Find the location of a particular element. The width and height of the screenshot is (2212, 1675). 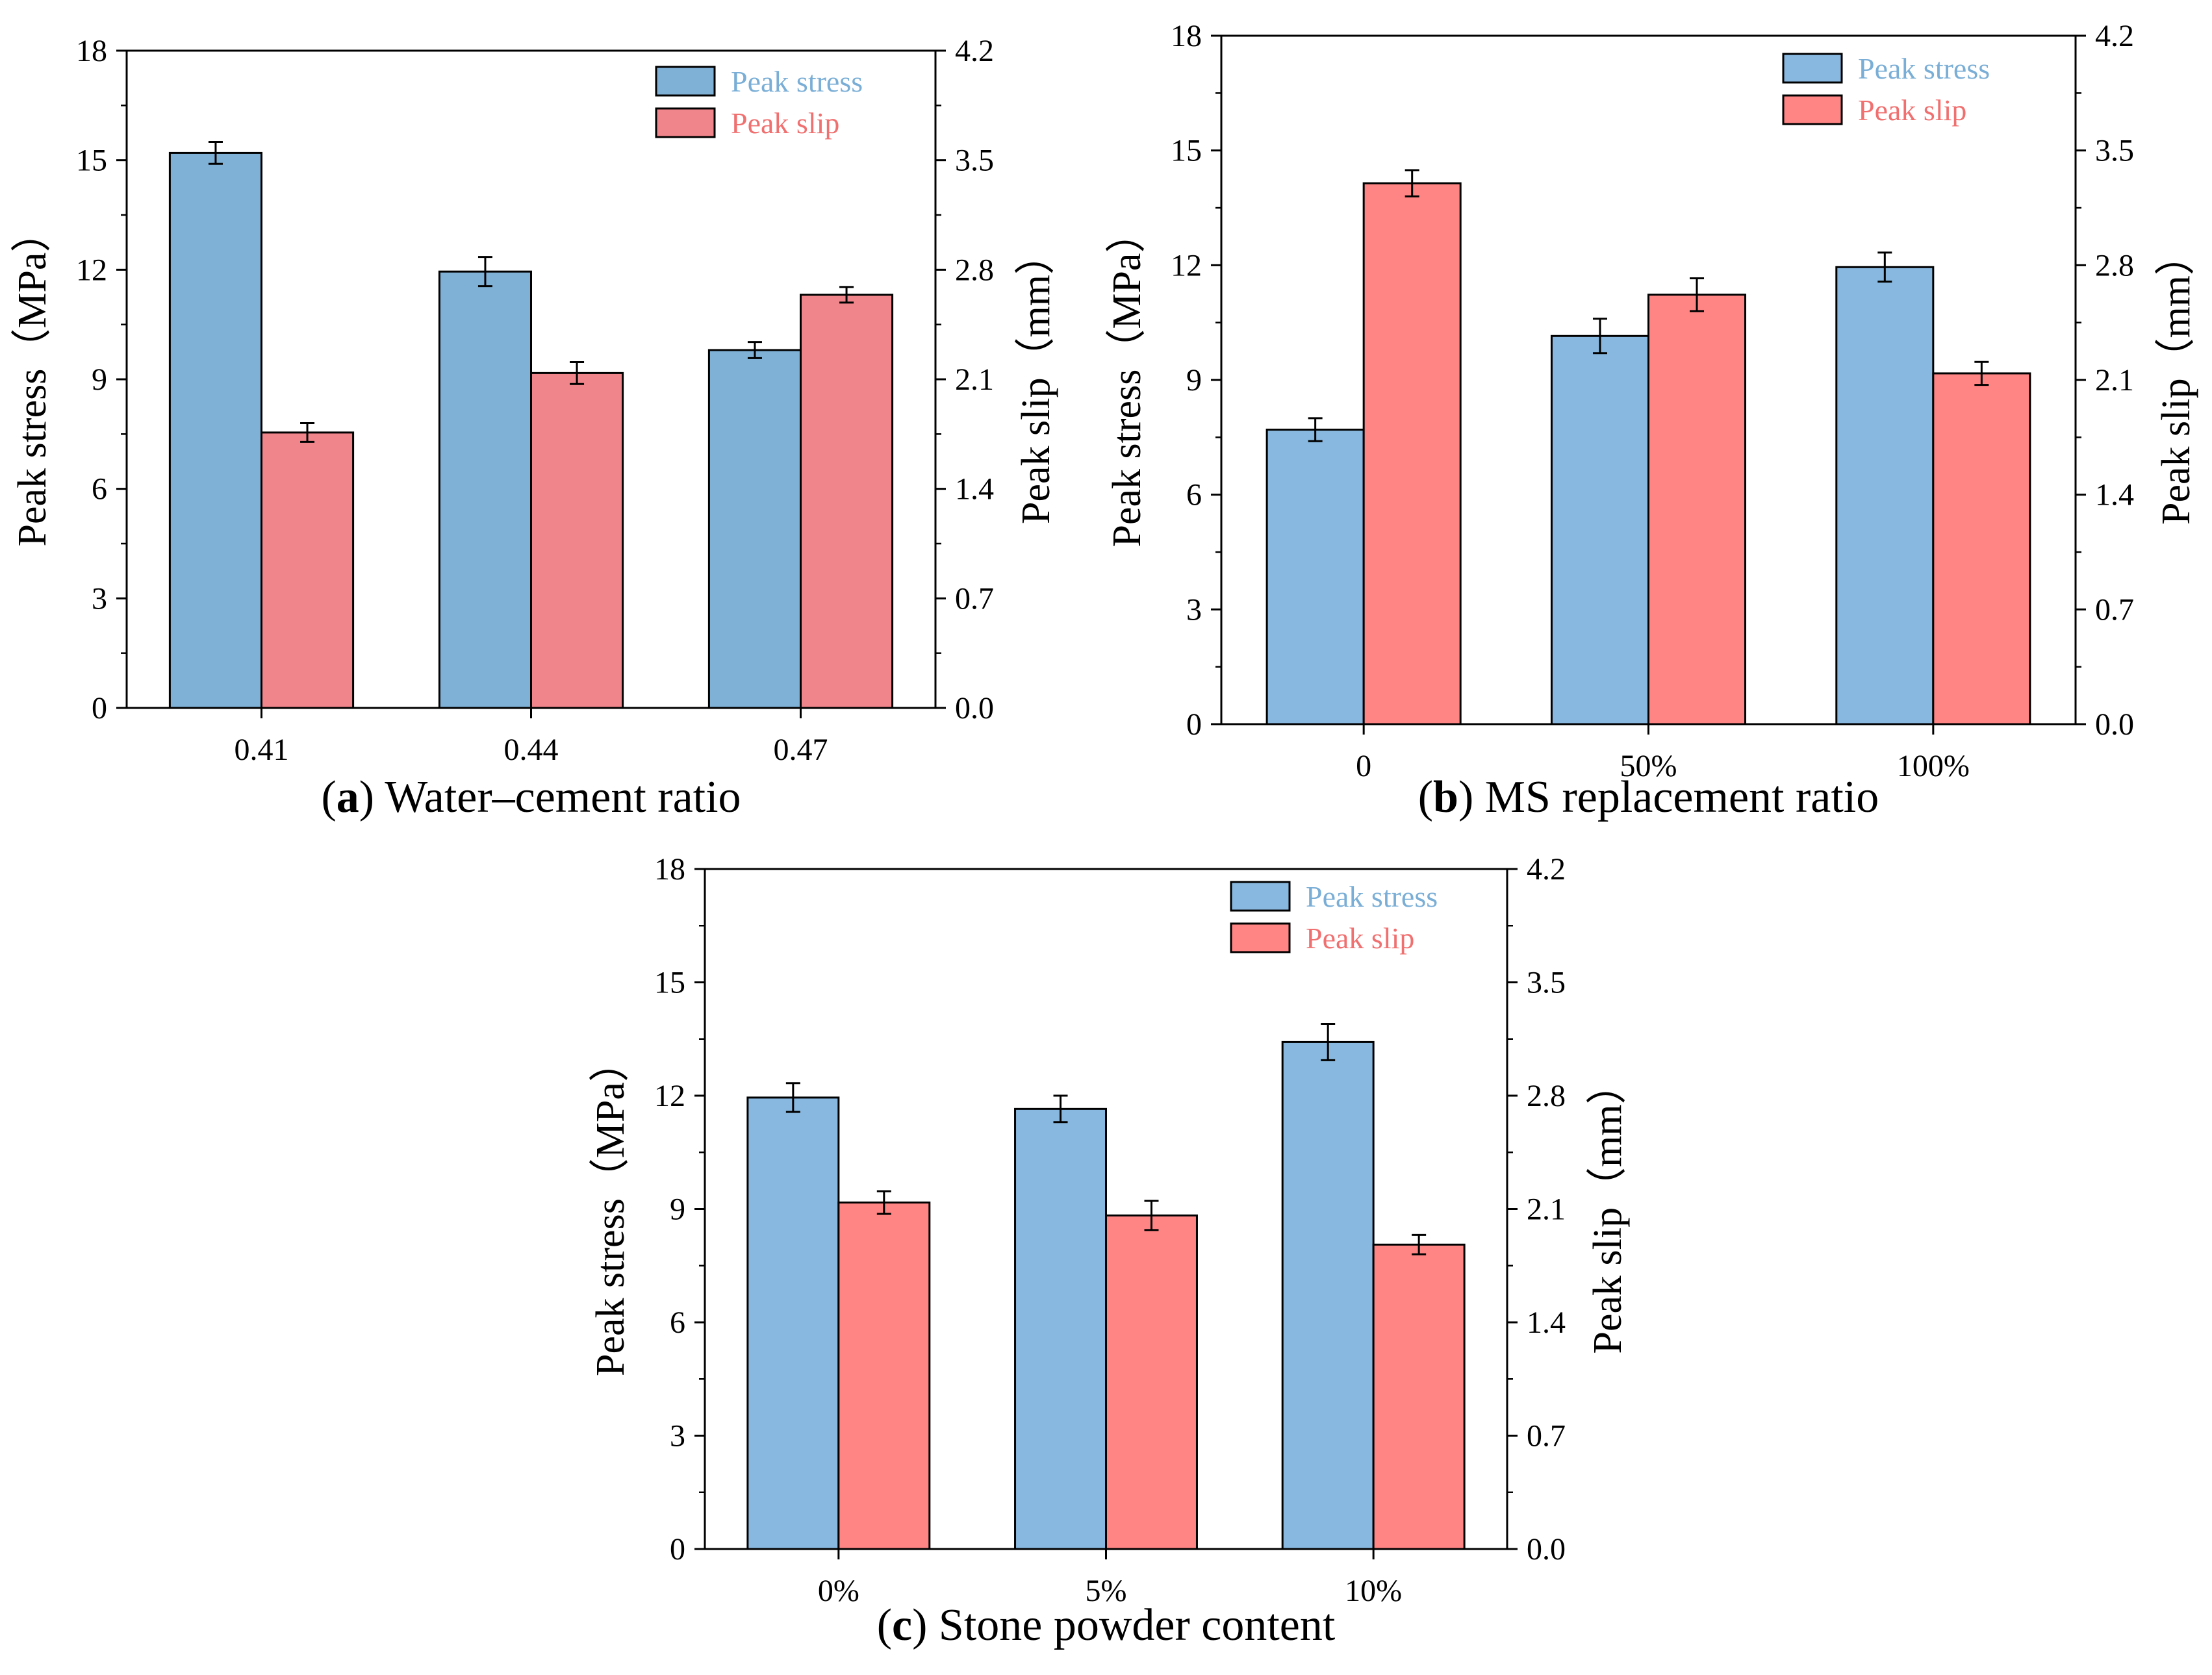

x-tick-label: 100% is located at coordinates (1933, 766).